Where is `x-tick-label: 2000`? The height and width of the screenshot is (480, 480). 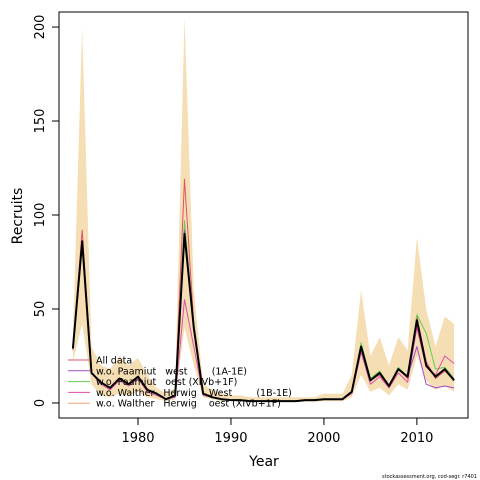
x-tick-label: 2000 is located at coordinates (323, 438).